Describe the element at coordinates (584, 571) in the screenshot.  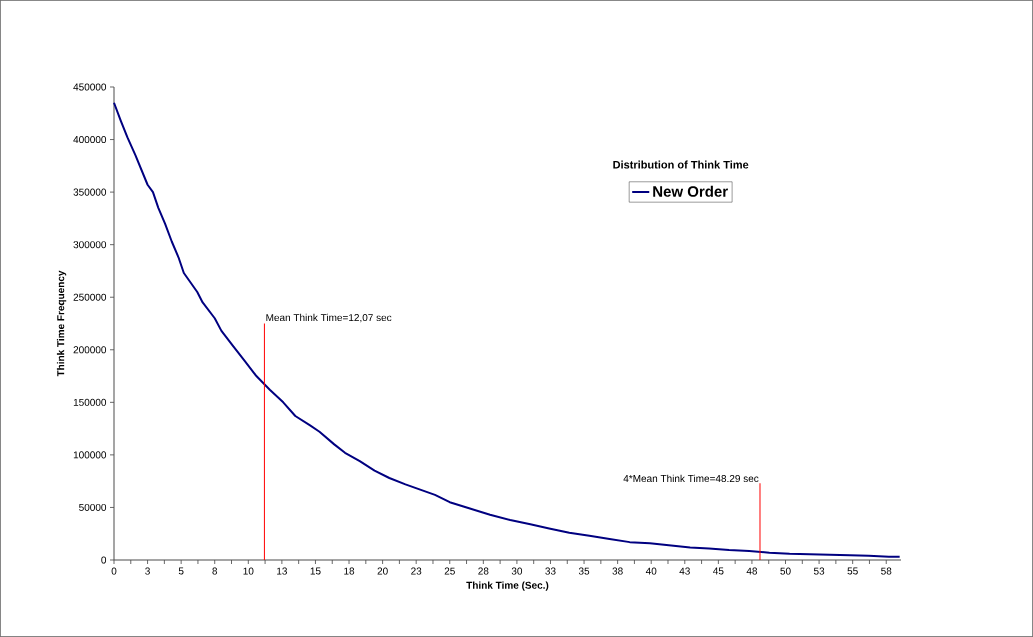
I see `x-tick-label: 35` at that location.